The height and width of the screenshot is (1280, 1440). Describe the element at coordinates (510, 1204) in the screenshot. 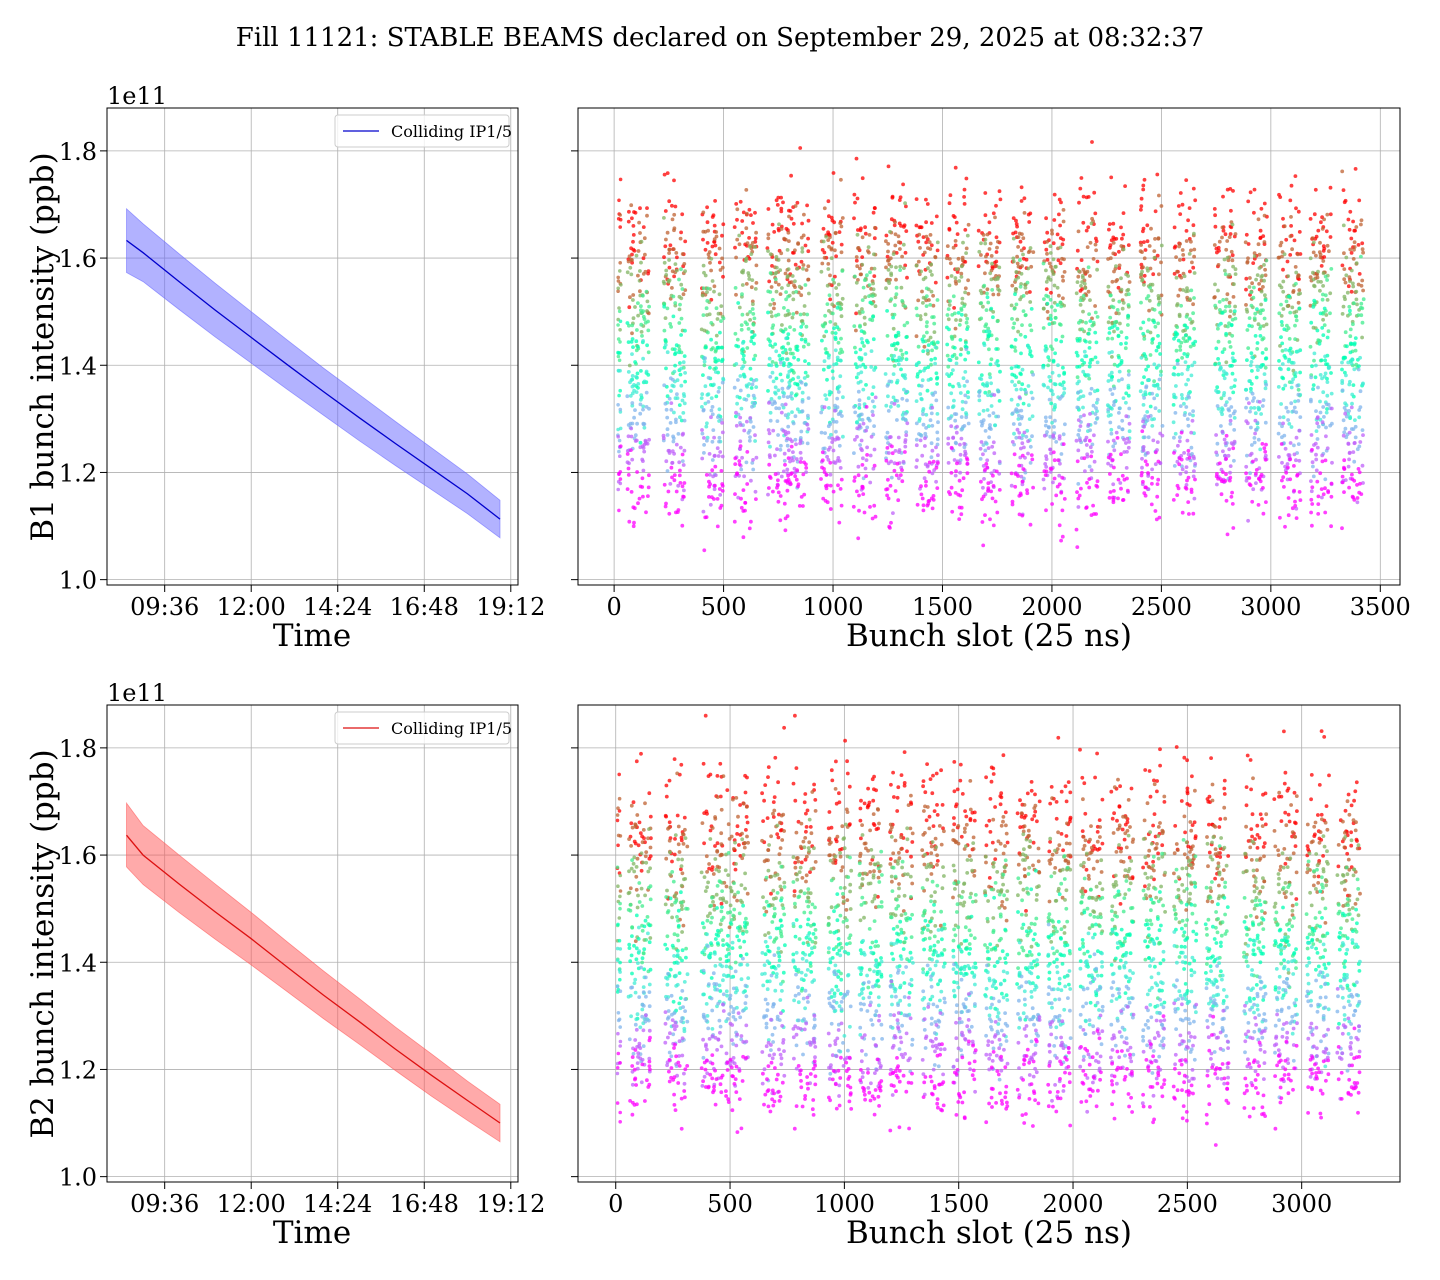

I see `x-tick-label: 19:12` at that location.